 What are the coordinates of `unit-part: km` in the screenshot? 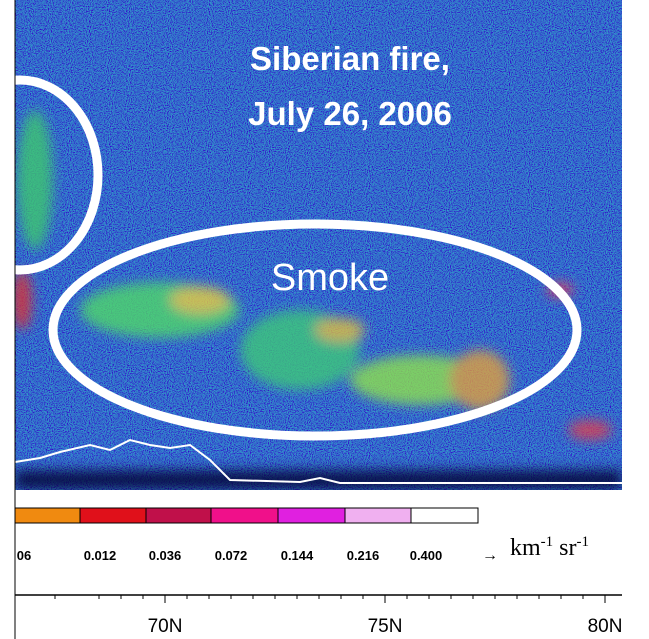 It's located at (525, 548).